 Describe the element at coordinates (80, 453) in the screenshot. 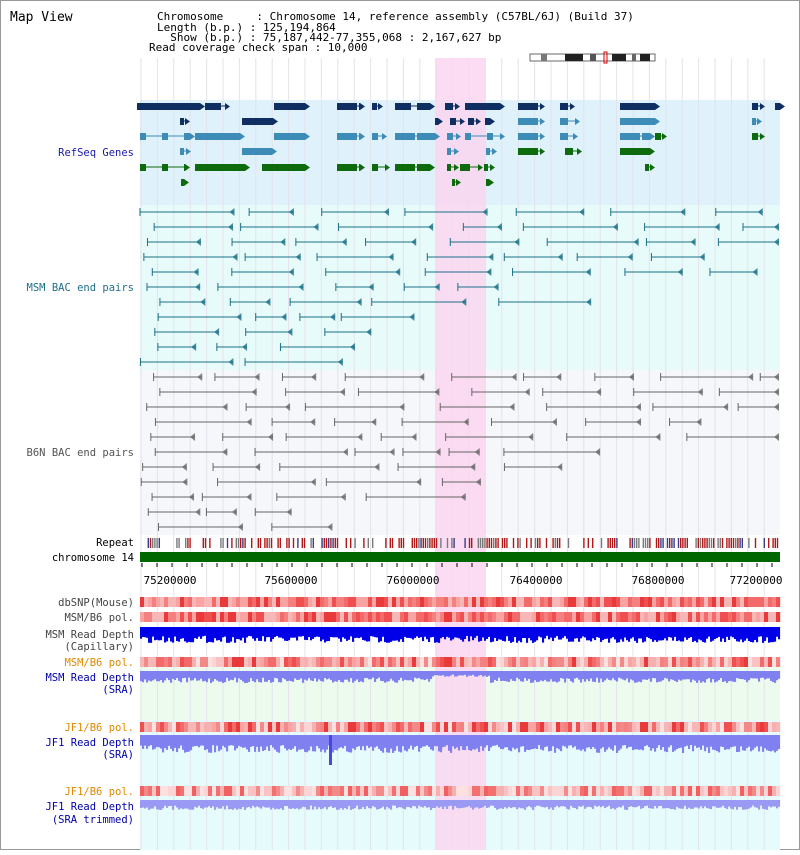

I see `b6n-bac-label: B6N BAC end pairs` at that location.